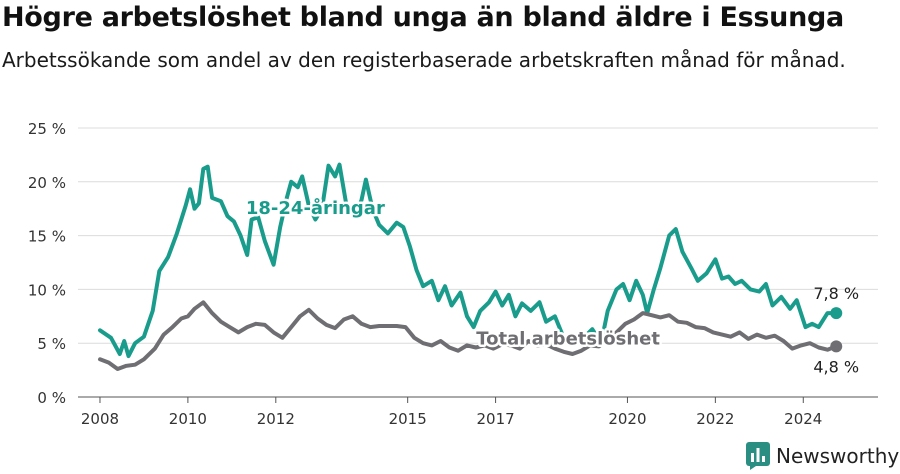 The height and width of the screenshot is (474, 900). I want to click on y-tick-label: 15 %, so click(47, 237).